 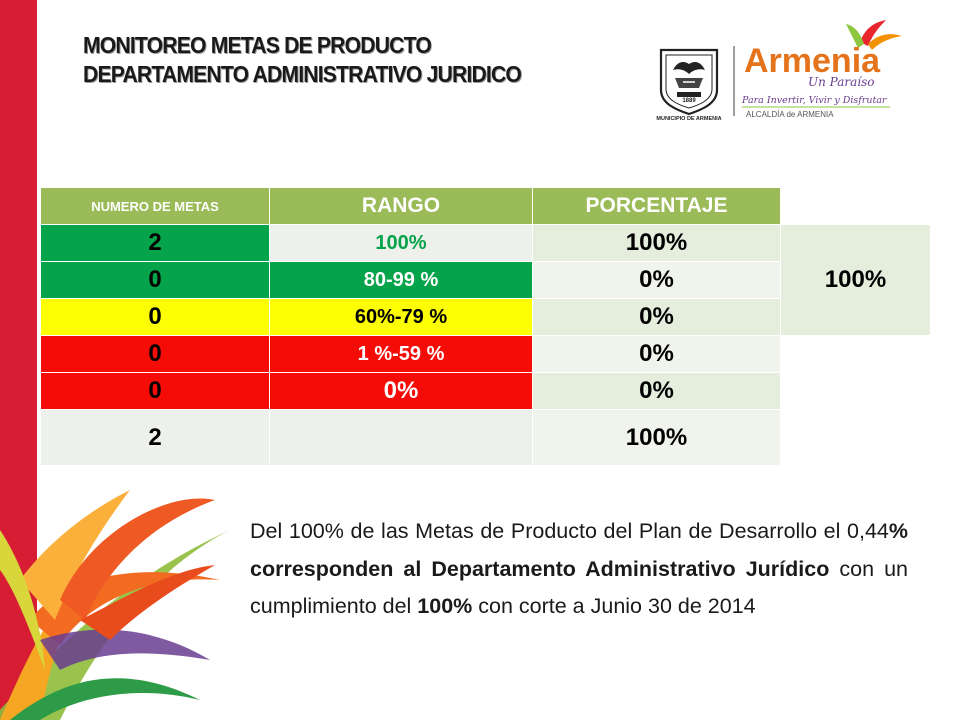 What do you see at coordinates (302, 74) in the screenshot?
I see `title-line-2: DEPARTAMENTO ADMINISTRATIVO JURIDICO` at bounding box center [302, 74].